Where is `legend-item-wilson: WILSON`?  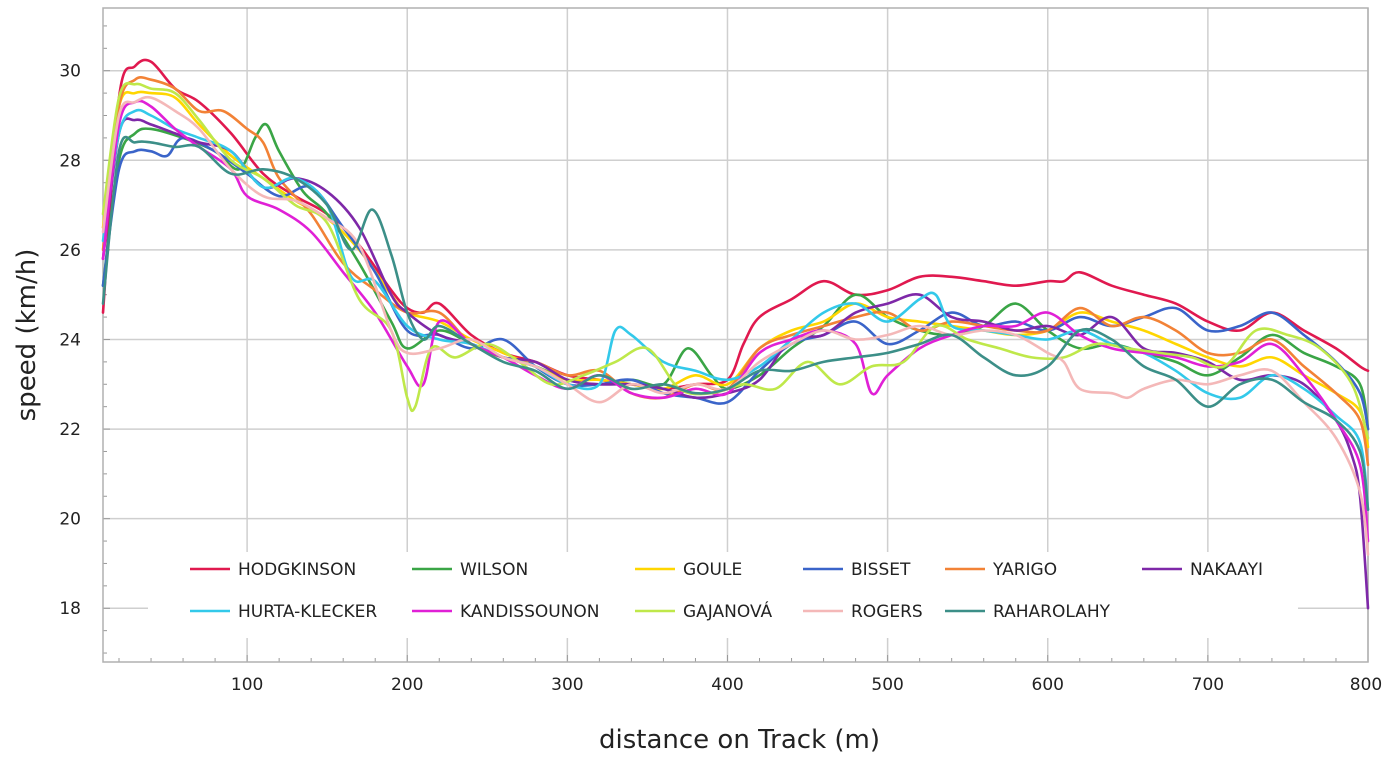
legend-item-wilson: WILSON is located at coordinates (470, 570).